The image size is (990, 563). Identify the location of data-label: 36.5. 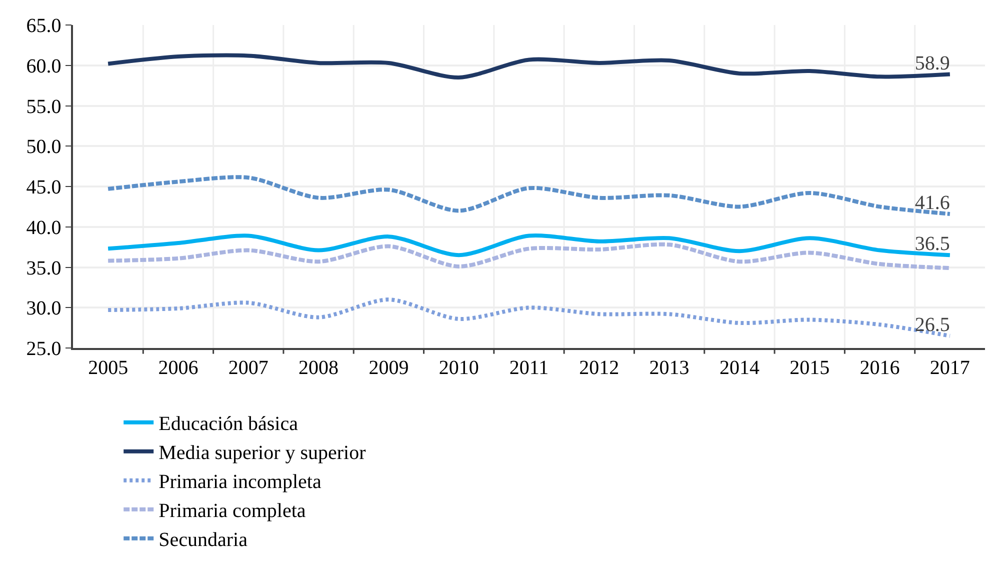
(932, 244).